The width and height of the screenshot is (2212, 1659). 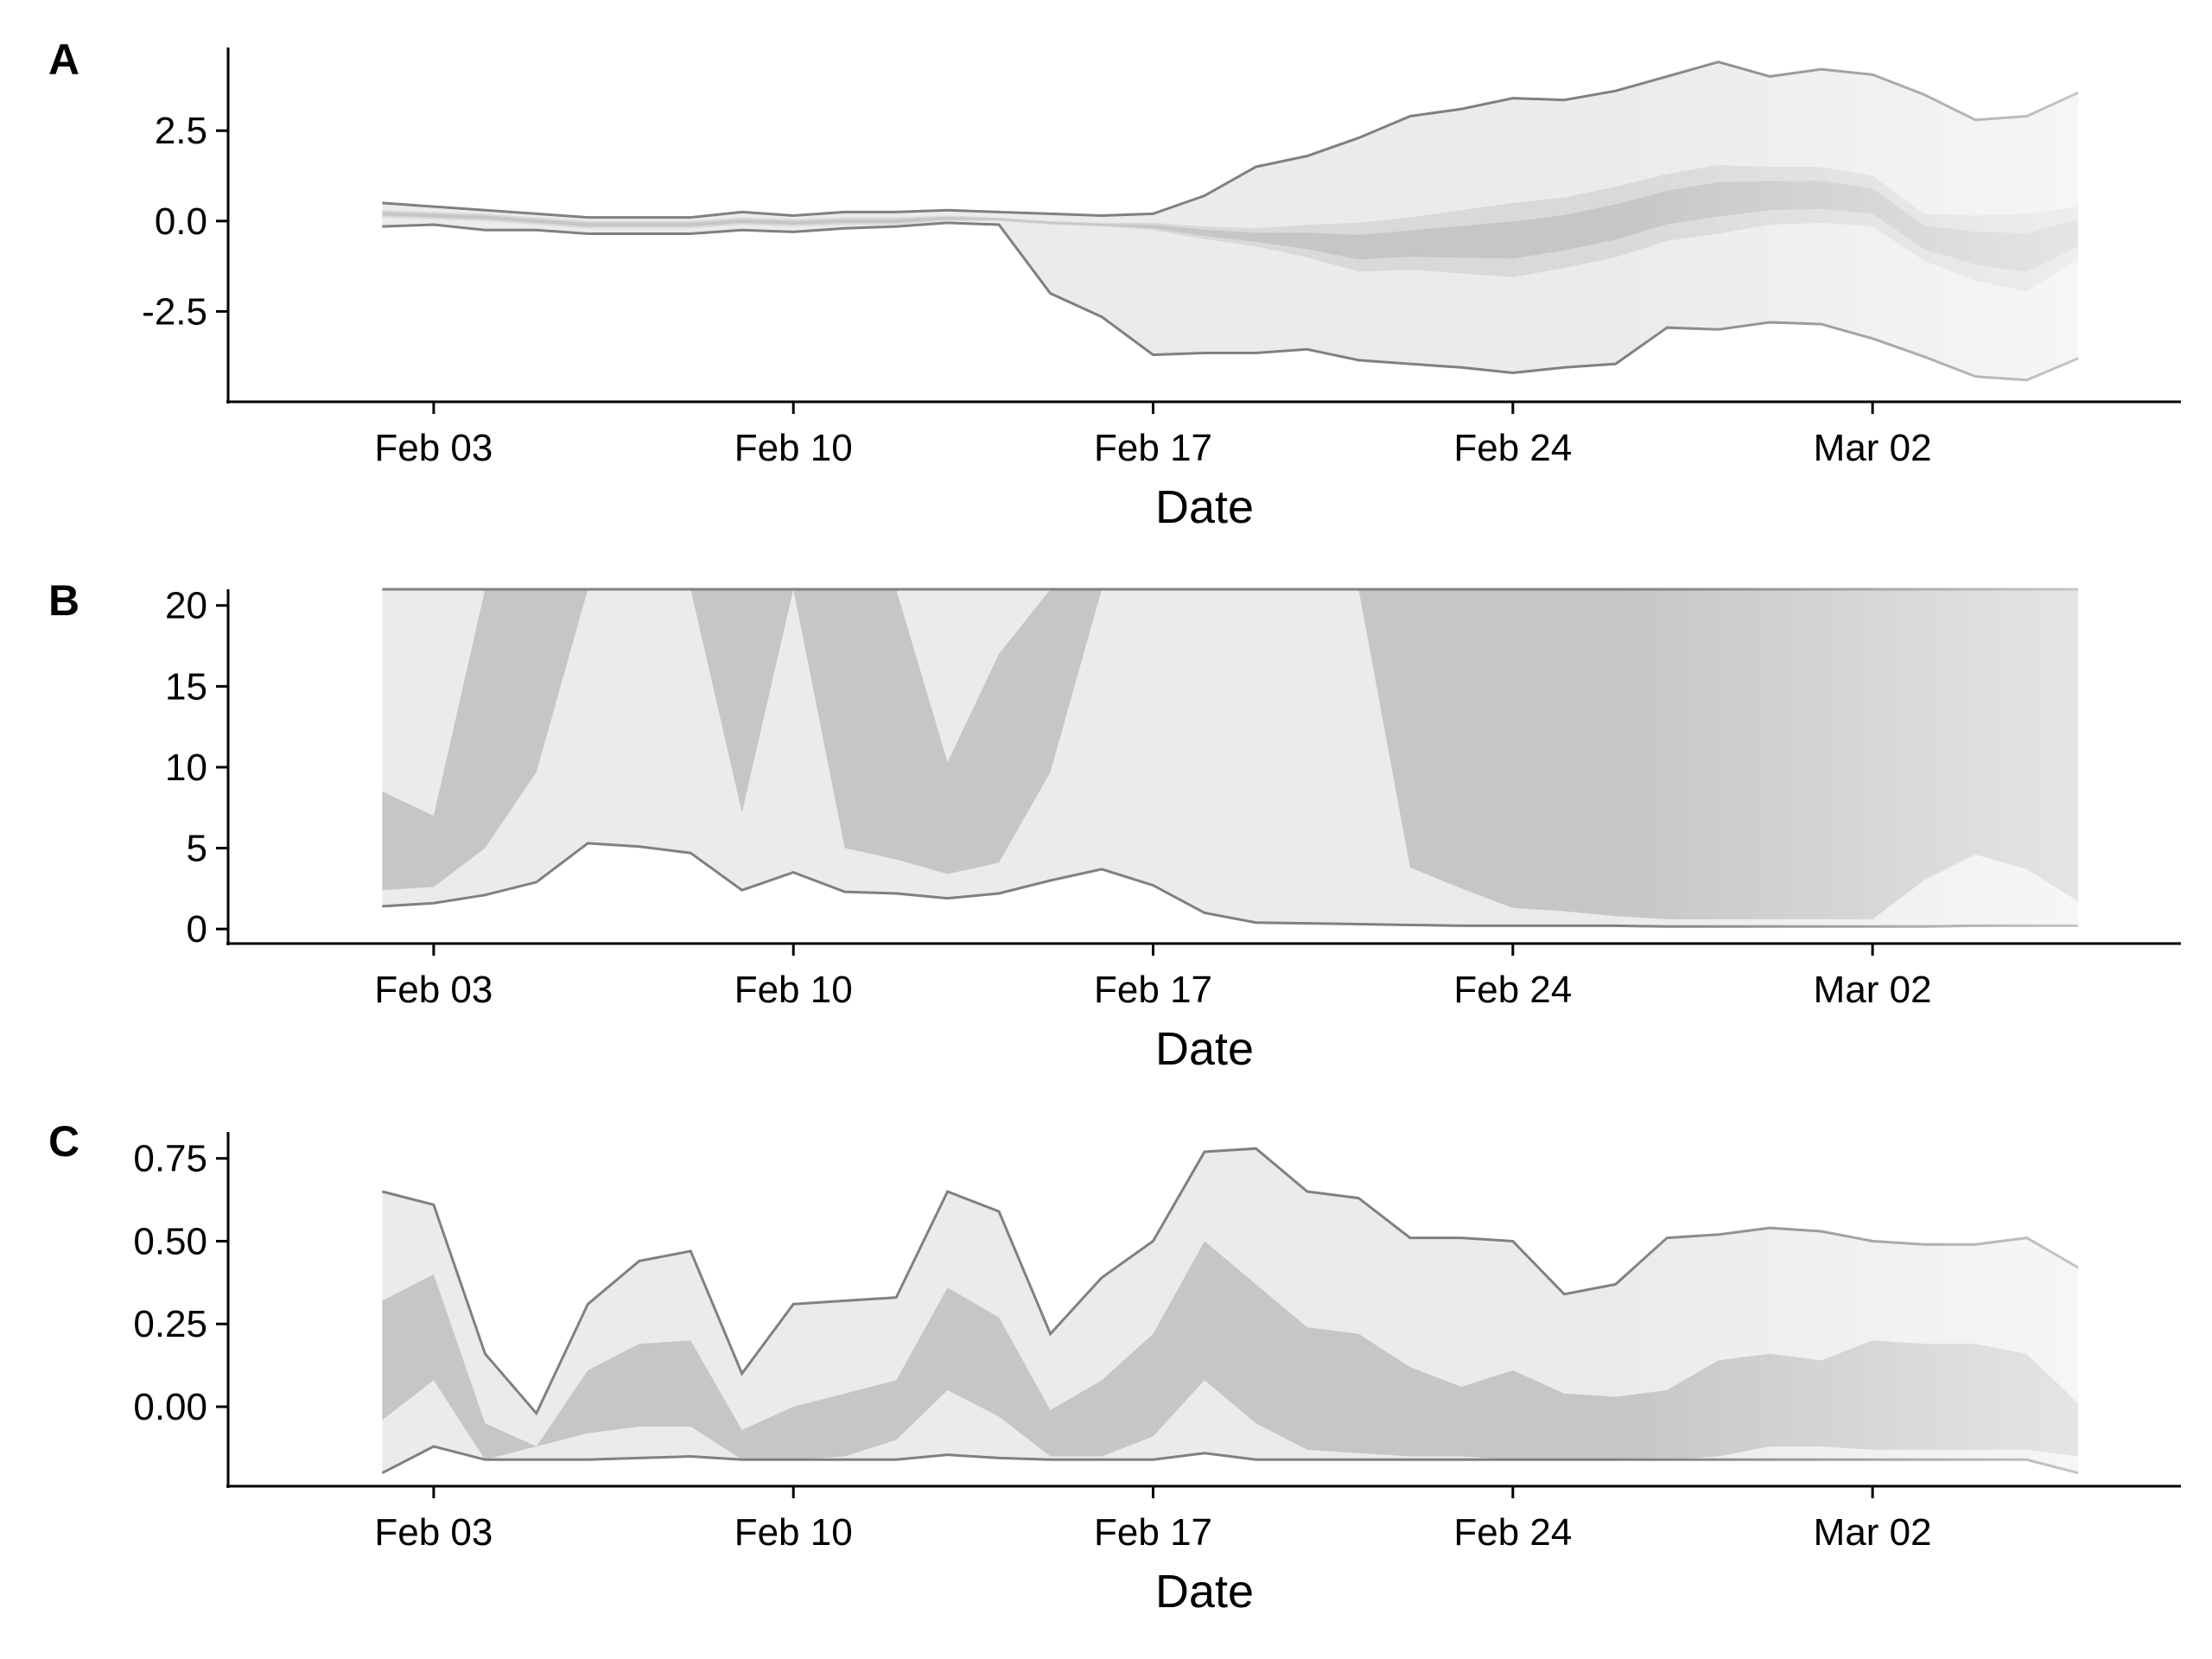 I want to click on y-tick-label: 0.75, so click(x=170, y=1159).